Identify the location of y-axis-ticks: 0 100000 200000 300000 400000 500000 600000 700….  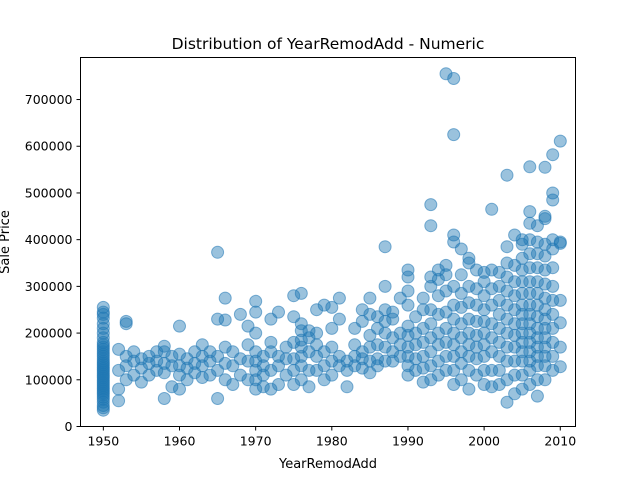
(53, 263).